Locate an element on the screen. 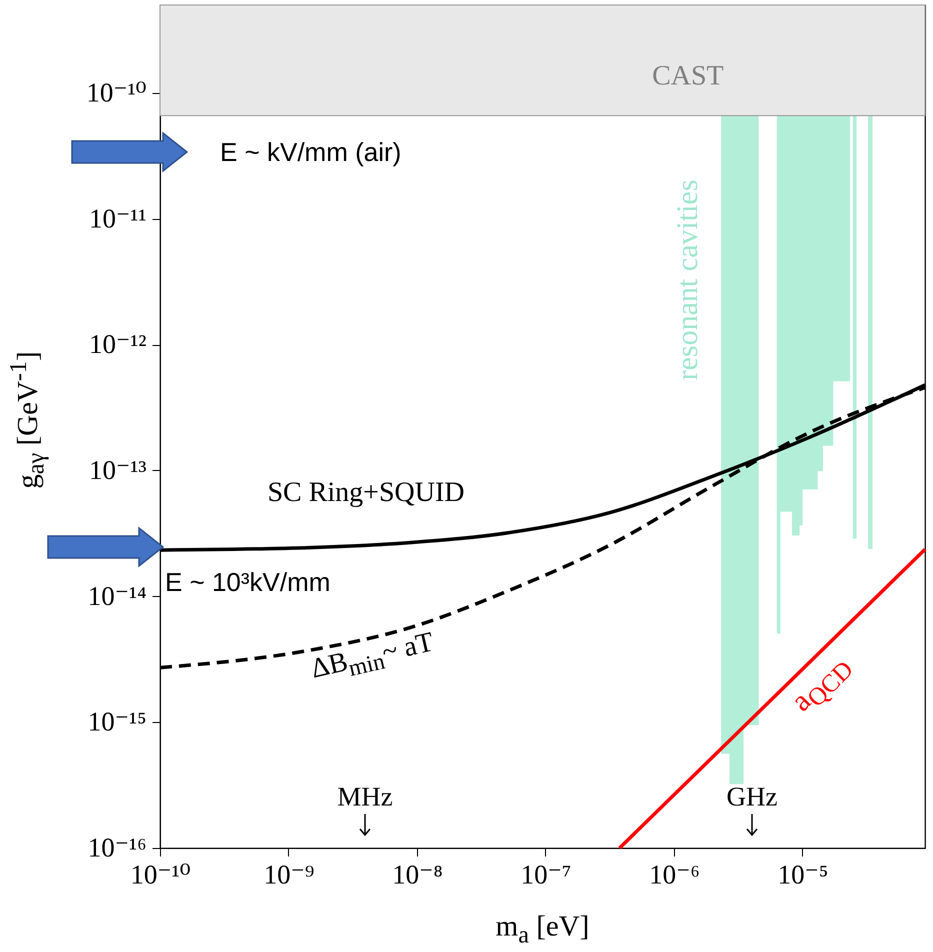  annotation: MHz is located at coordinates (365, 797).